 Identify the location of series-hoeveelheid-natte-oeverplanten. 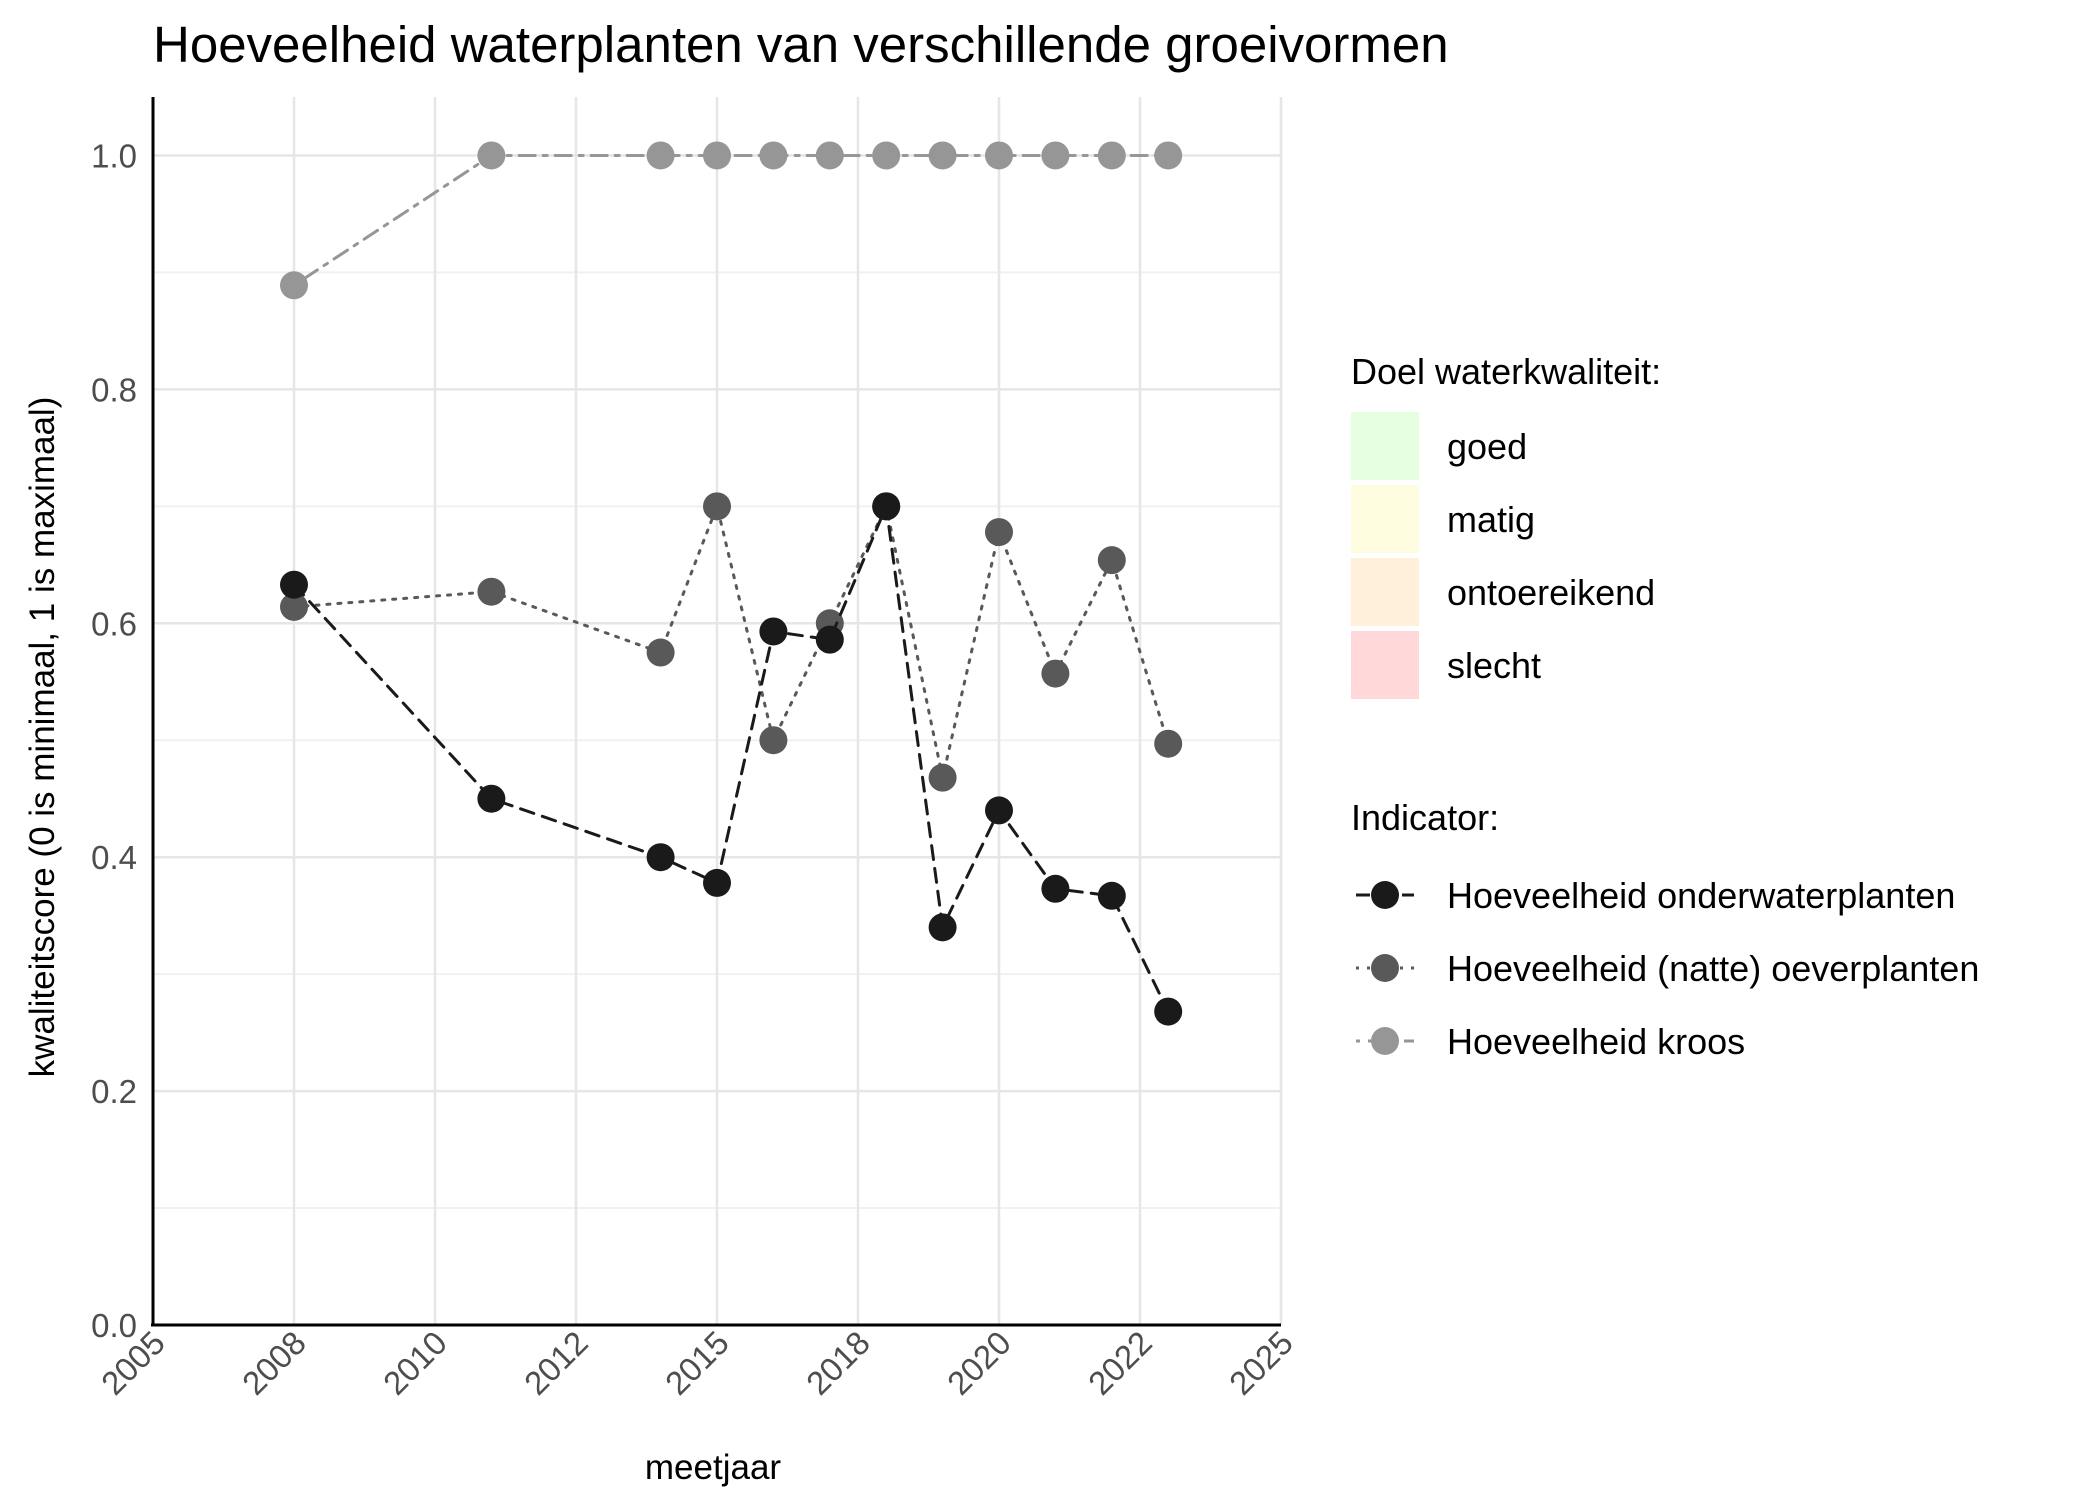
(731, 642).